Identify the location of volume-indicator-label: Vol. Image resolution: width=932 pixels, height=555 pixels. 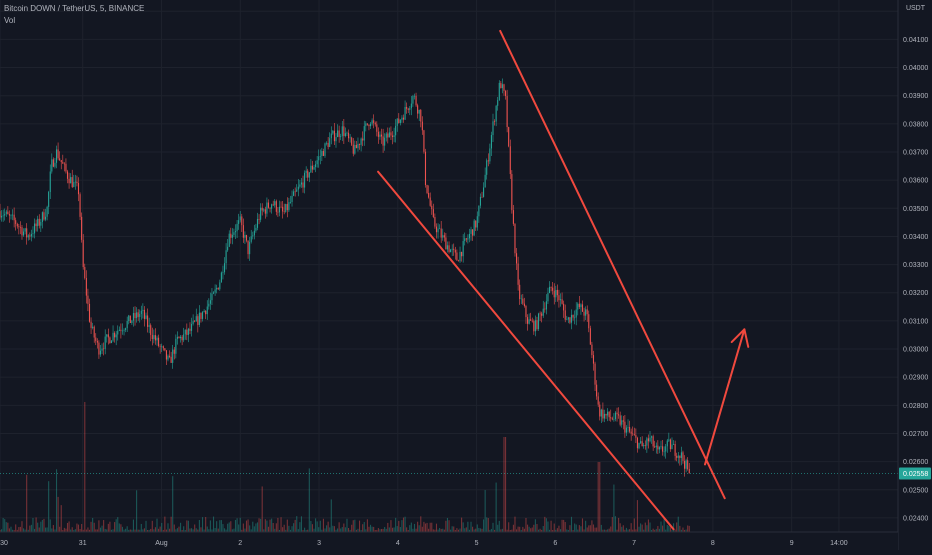
(10, 20).